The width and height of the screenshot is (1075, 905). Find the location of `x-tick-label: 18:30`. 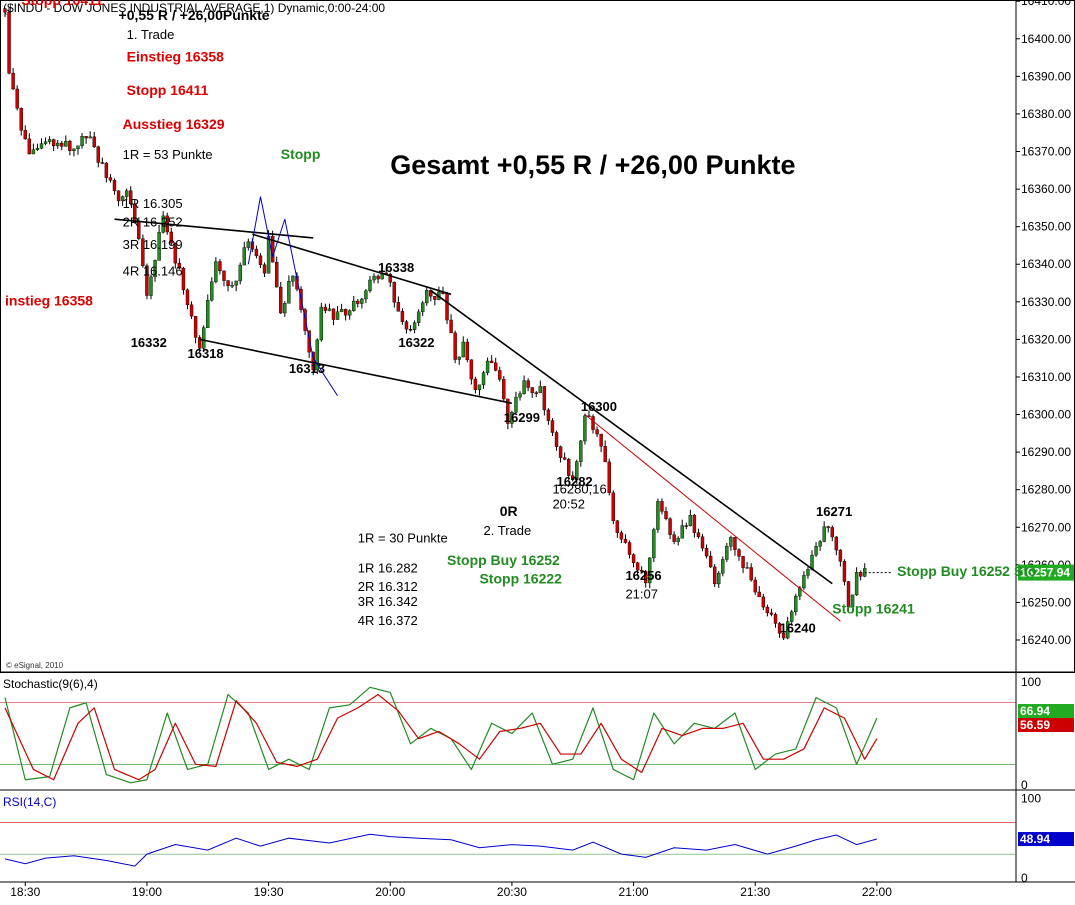

x-tick-label: 18:30 is located at coordinates (25, 892).